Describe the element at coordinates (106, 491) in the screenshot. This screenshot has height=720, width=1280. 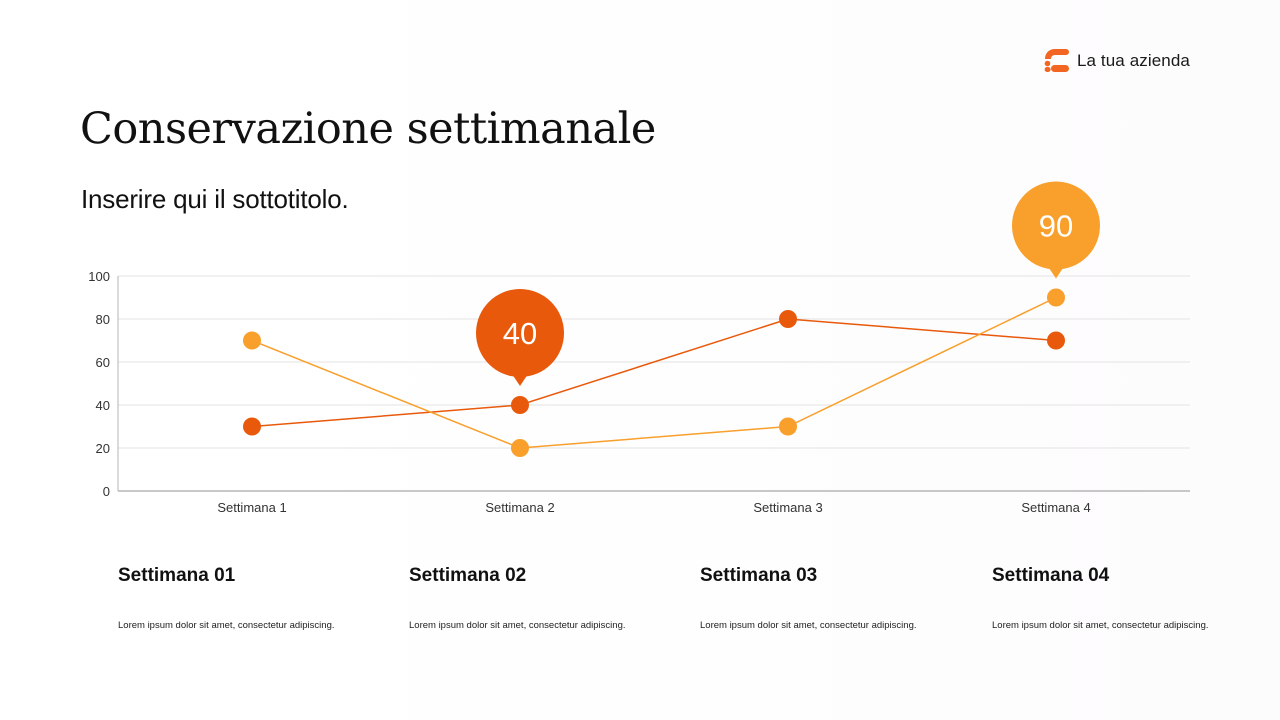
I see `y-tick-label: 0` at that location.